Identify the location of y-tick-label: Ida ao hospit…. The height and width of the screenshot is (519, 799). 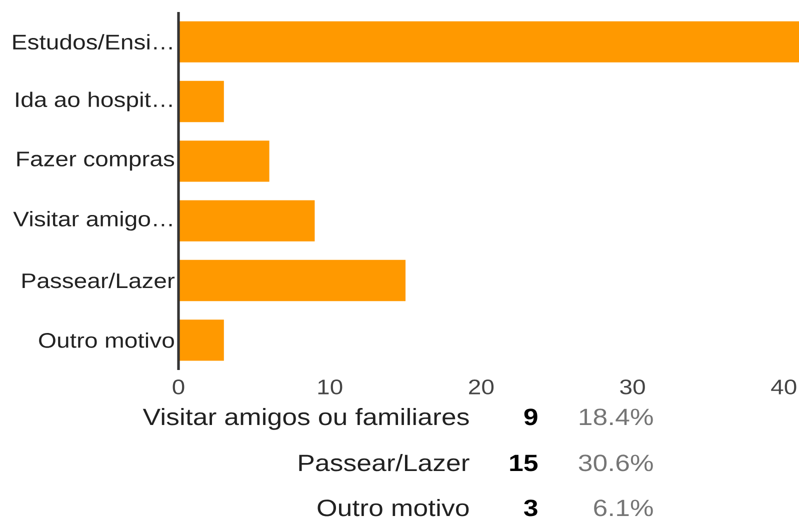
(94, 102).